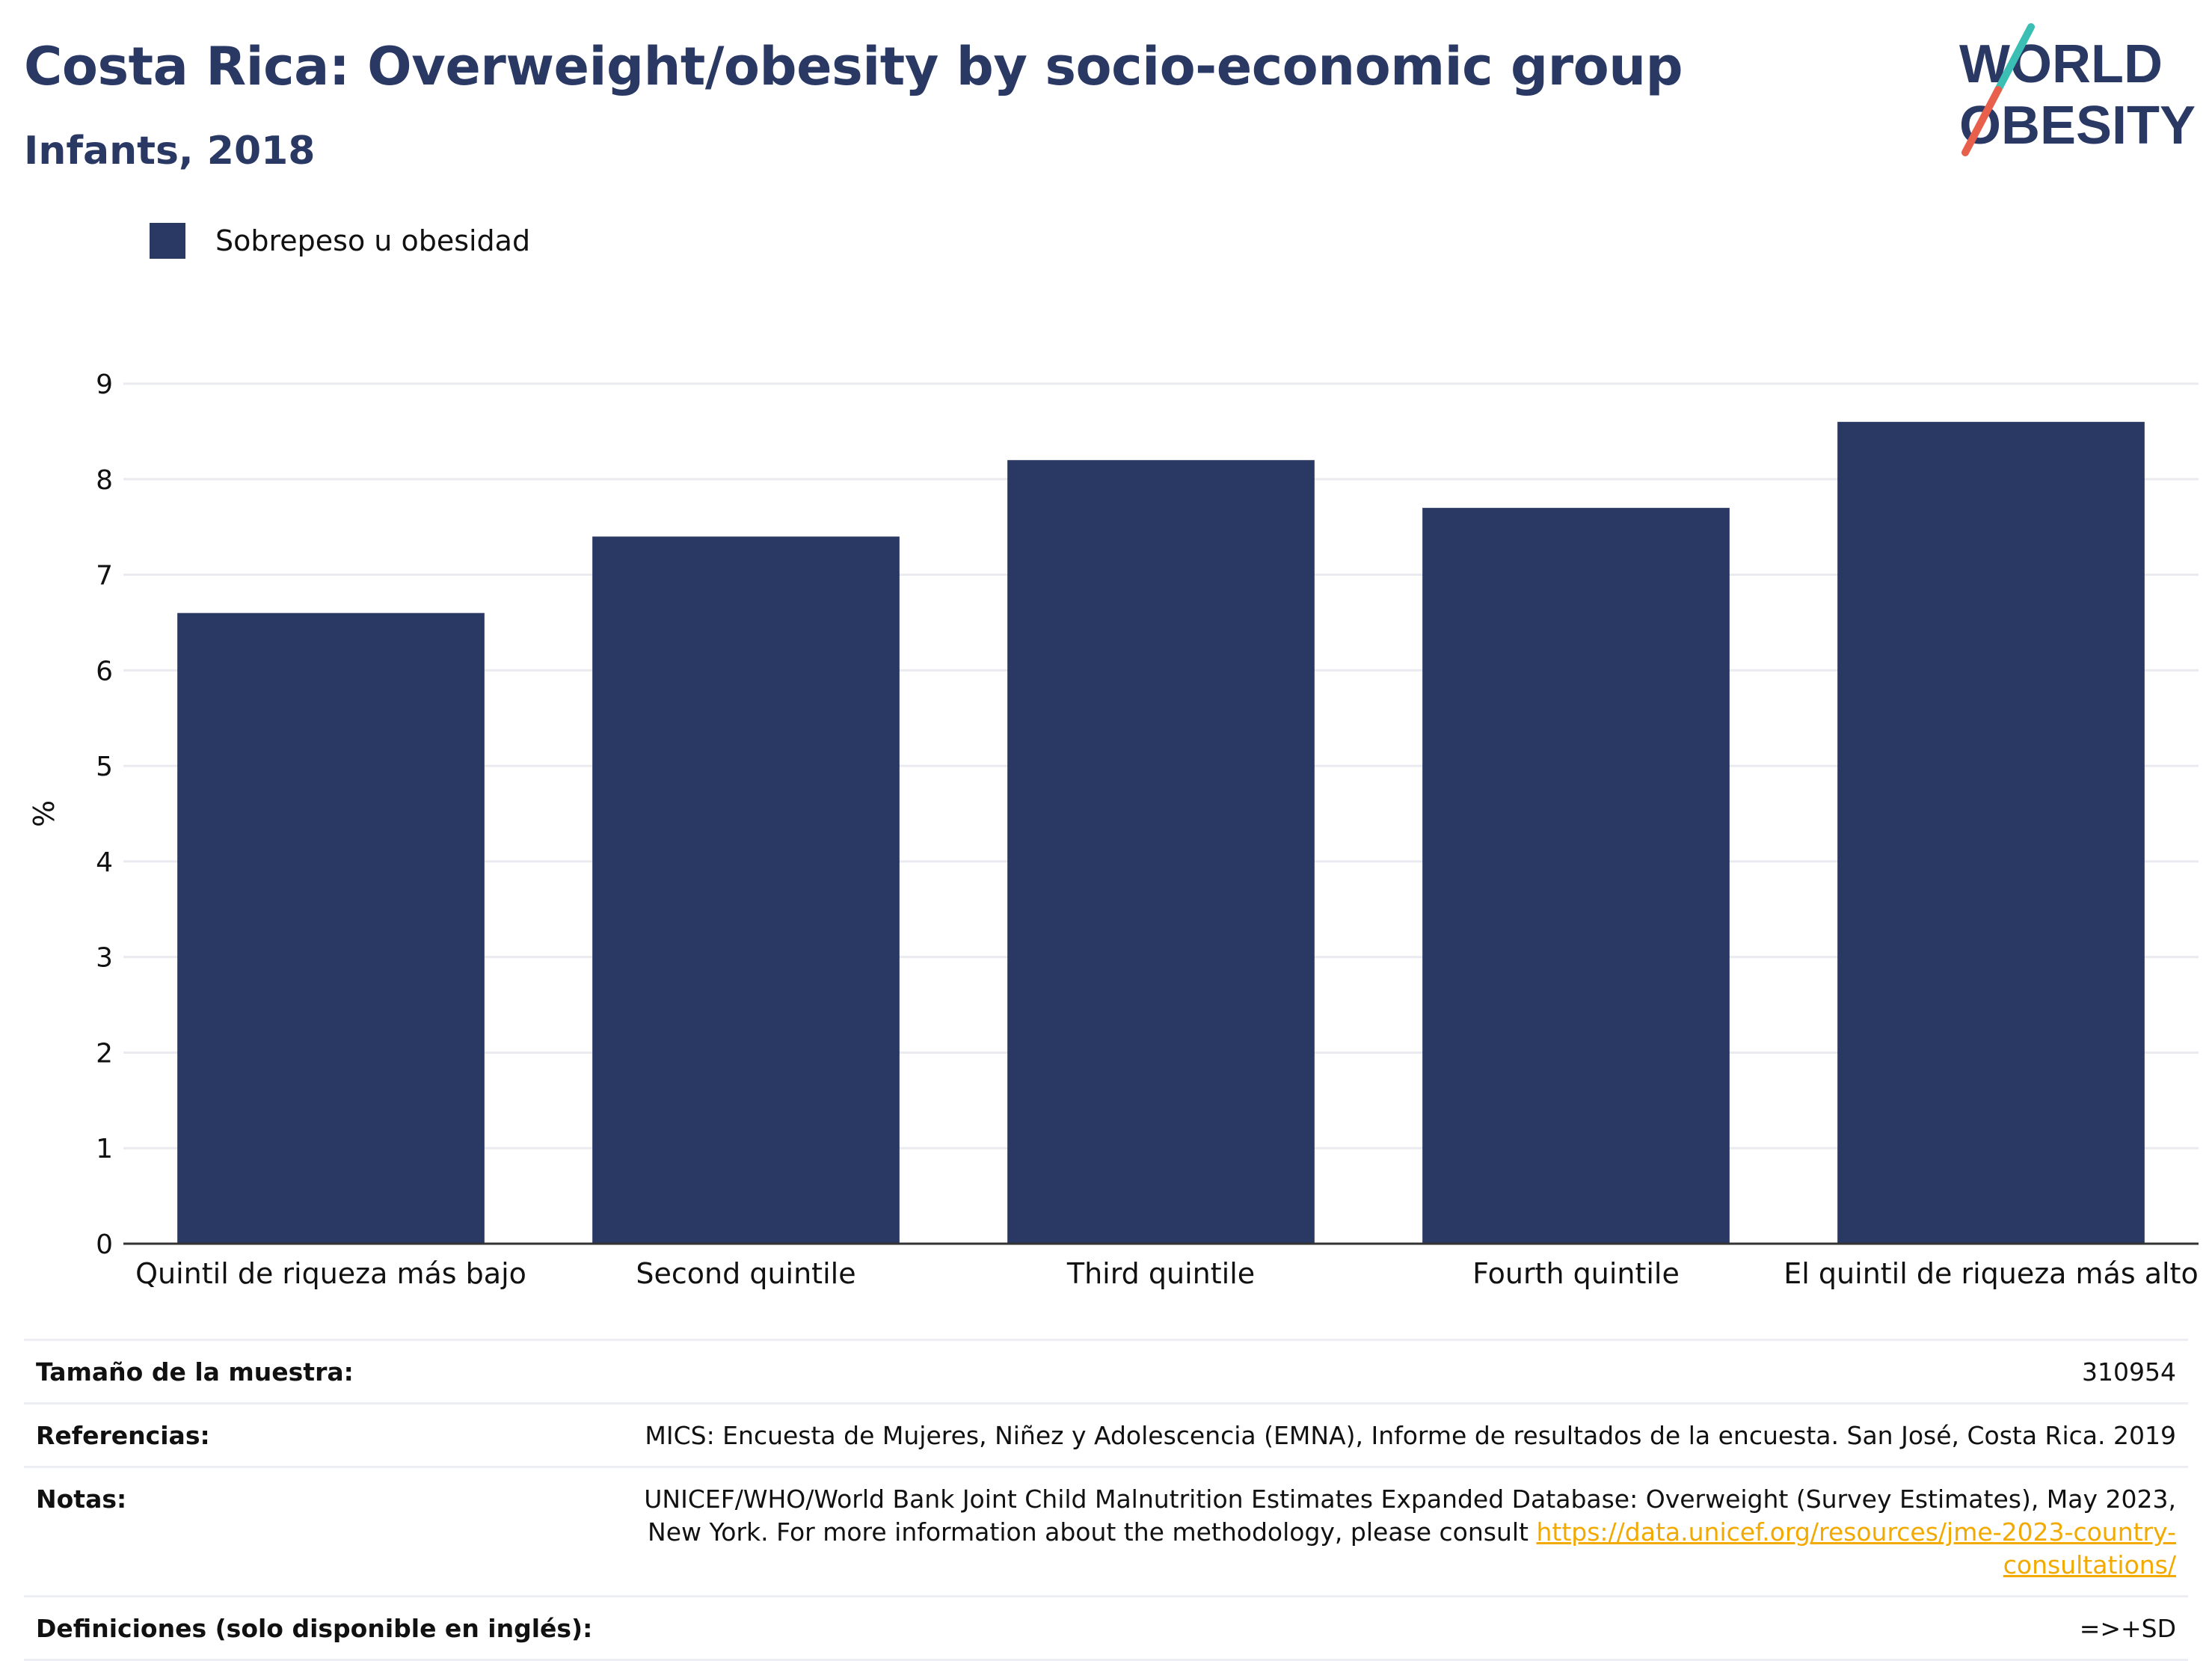 This screenshot has width=2212, height=1661. I want to click on notes-label: Notas:, so click(81, 1499).